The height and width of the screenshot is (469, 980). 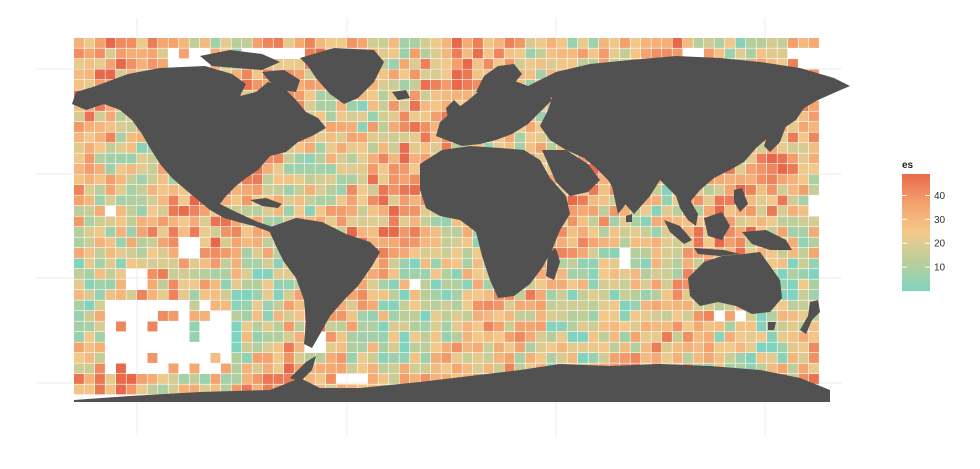 I want to click on land-japan, so click(x=775, y=135).